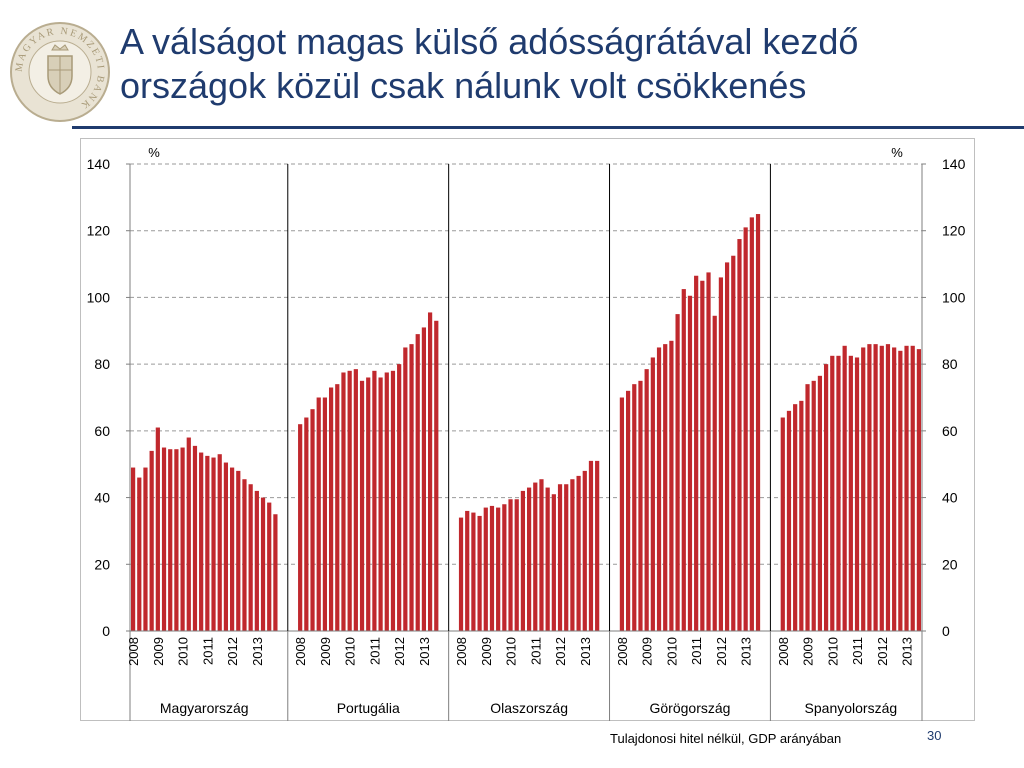 The image size is (1024, 768). What do you see at coordinates (950, 498) in the screenshot?
I see `y-tick-label-right: 40` at bounding box center [950, 498].